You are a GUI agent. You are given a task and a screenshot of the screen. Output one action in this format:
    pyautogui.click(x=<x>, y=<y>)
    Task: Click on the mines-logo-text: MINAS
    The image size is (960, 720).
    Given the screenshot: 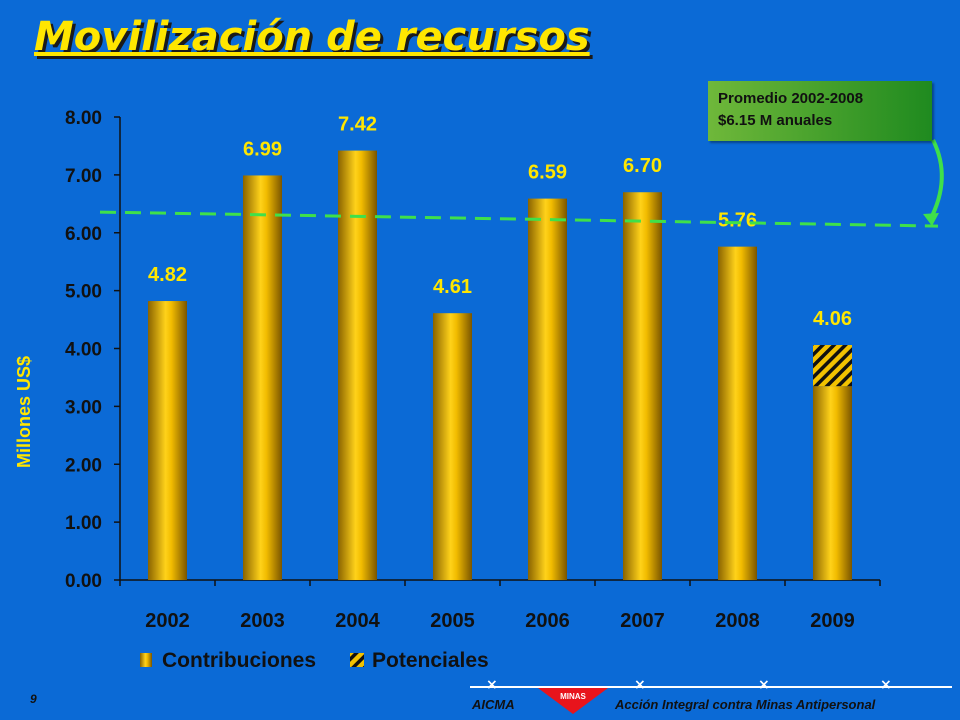 What is the action you would take?
    pyautogui.click(x=573, y=696)
    